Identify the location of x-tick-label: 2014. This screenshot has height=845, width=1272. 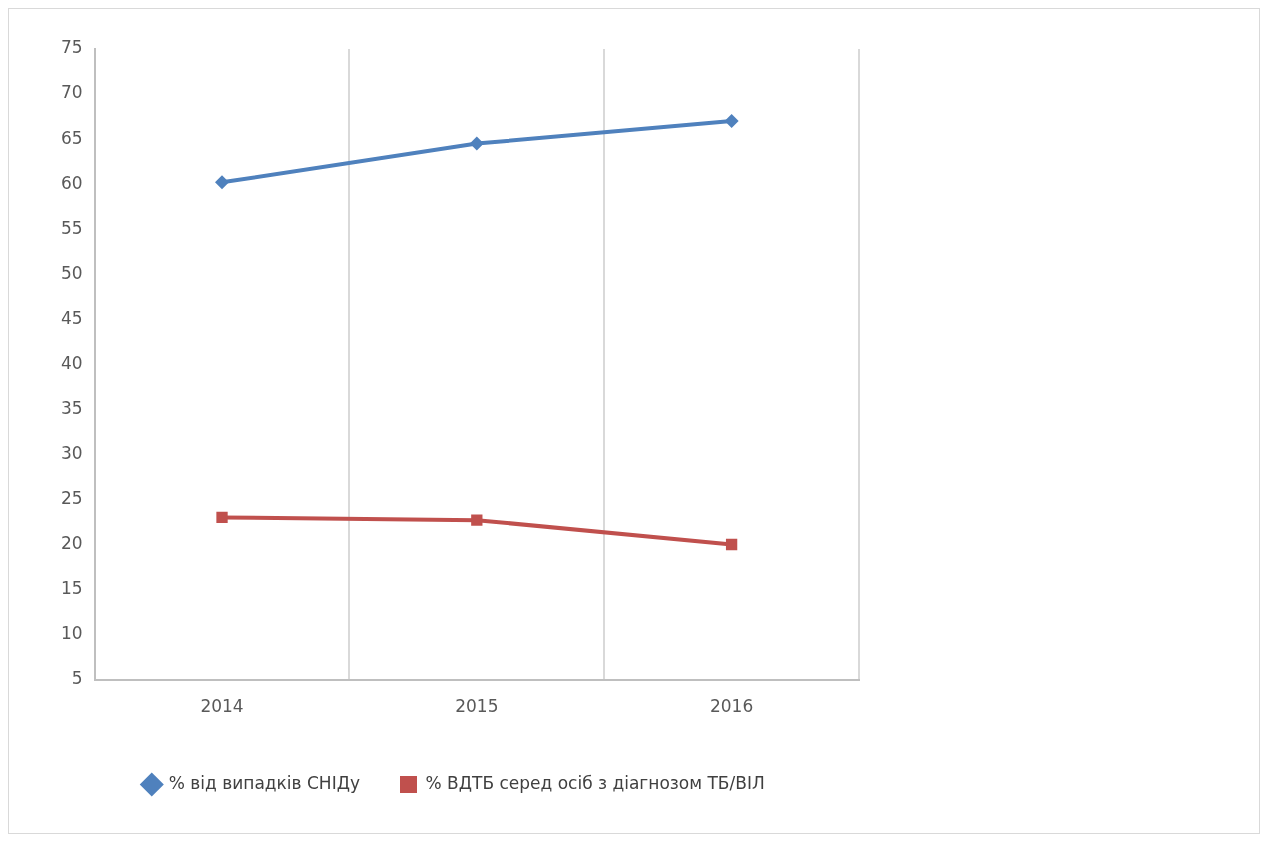
(222, 706).